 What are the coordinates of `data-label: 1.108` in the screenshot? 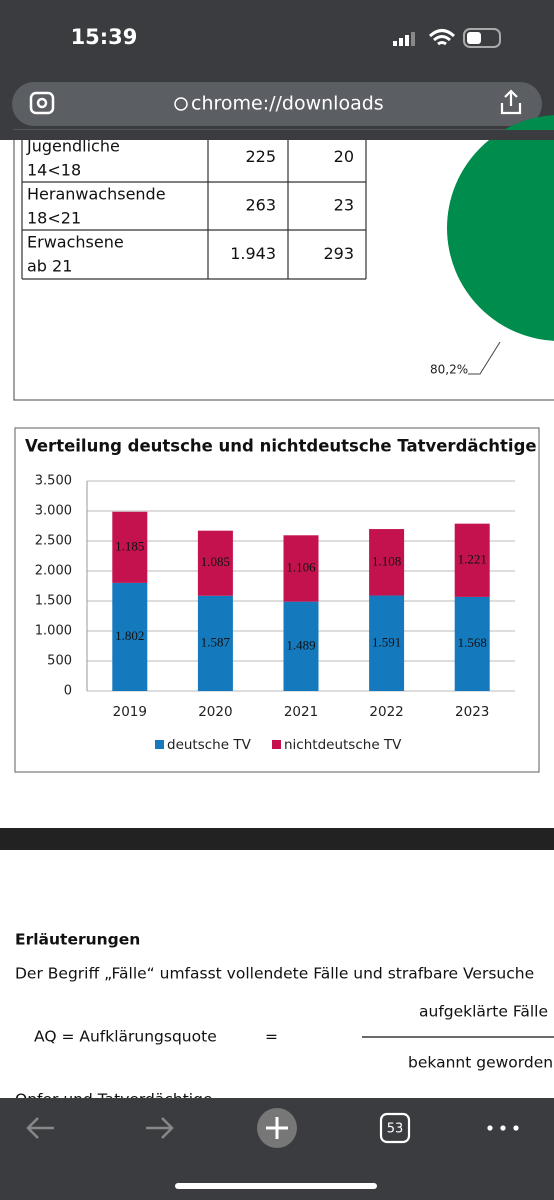 It's located at (386, 560).